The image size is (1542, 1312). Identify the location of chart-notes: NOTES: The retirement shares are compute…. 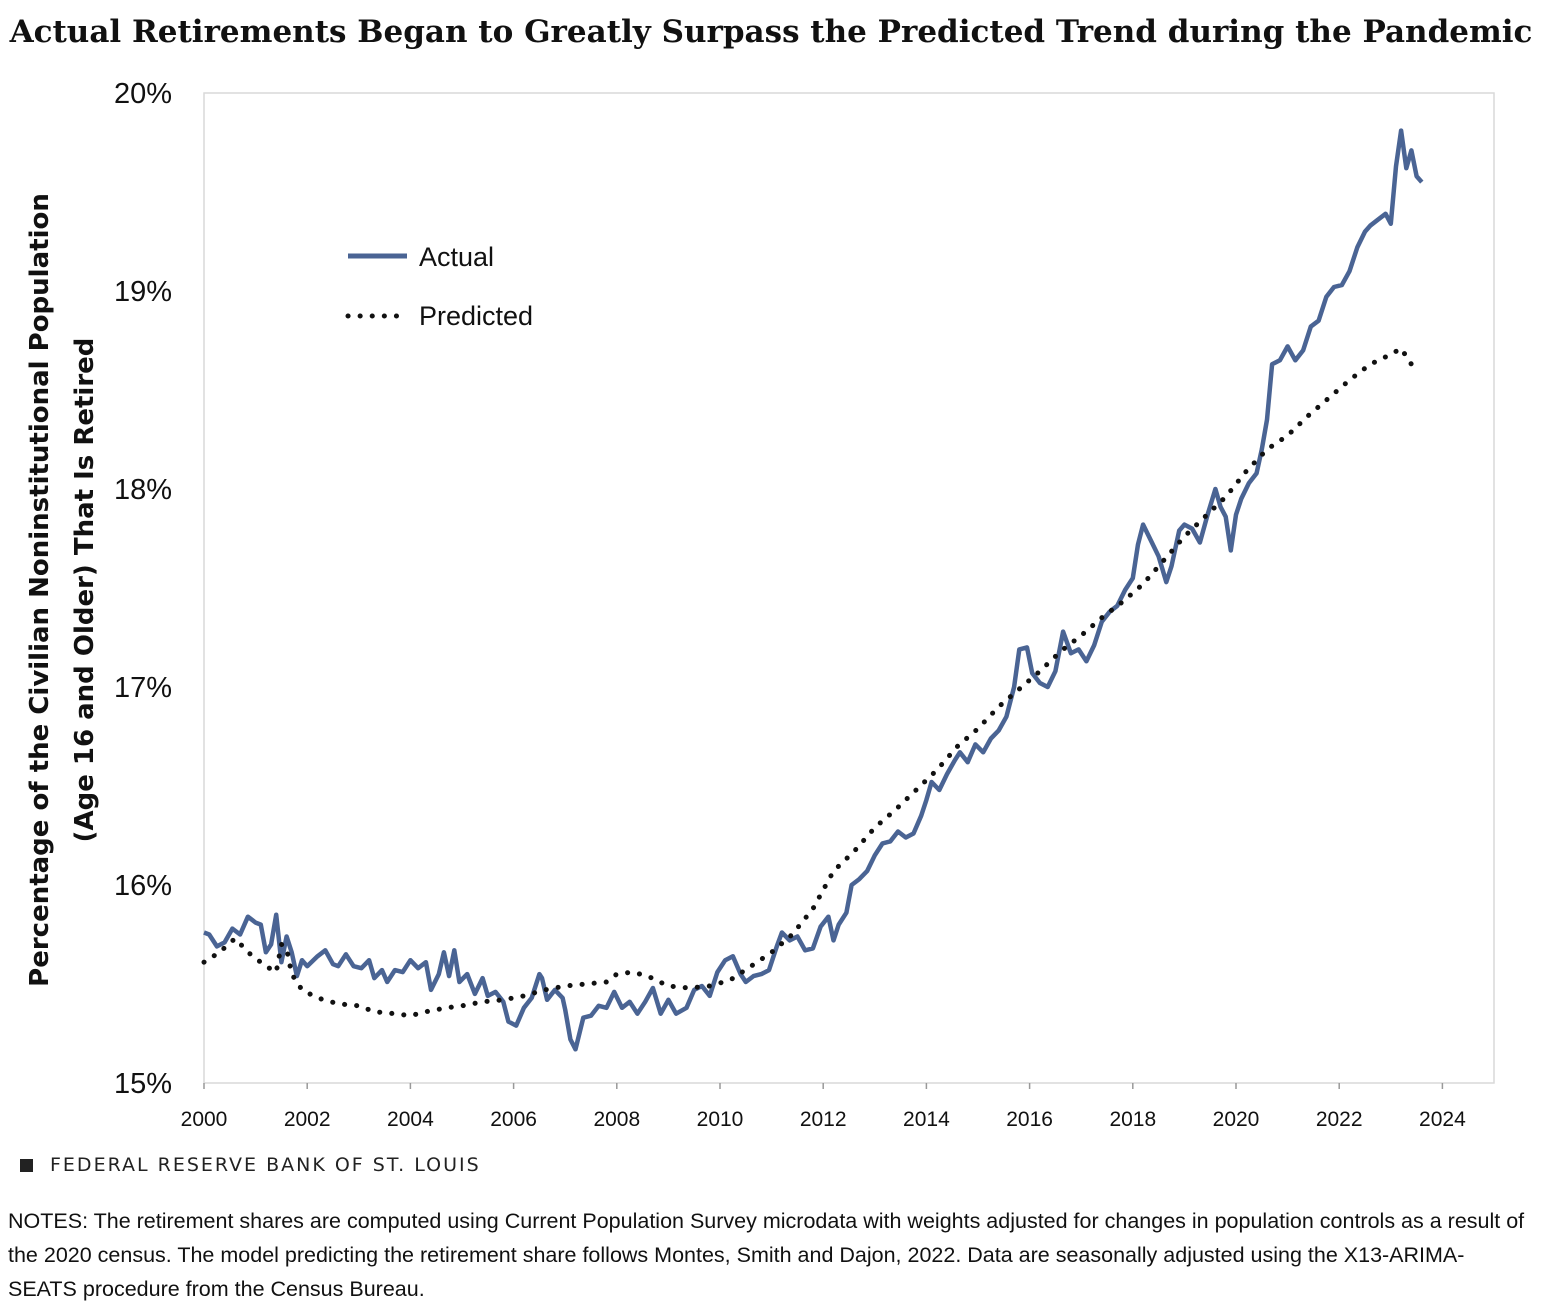
(766, 1255).